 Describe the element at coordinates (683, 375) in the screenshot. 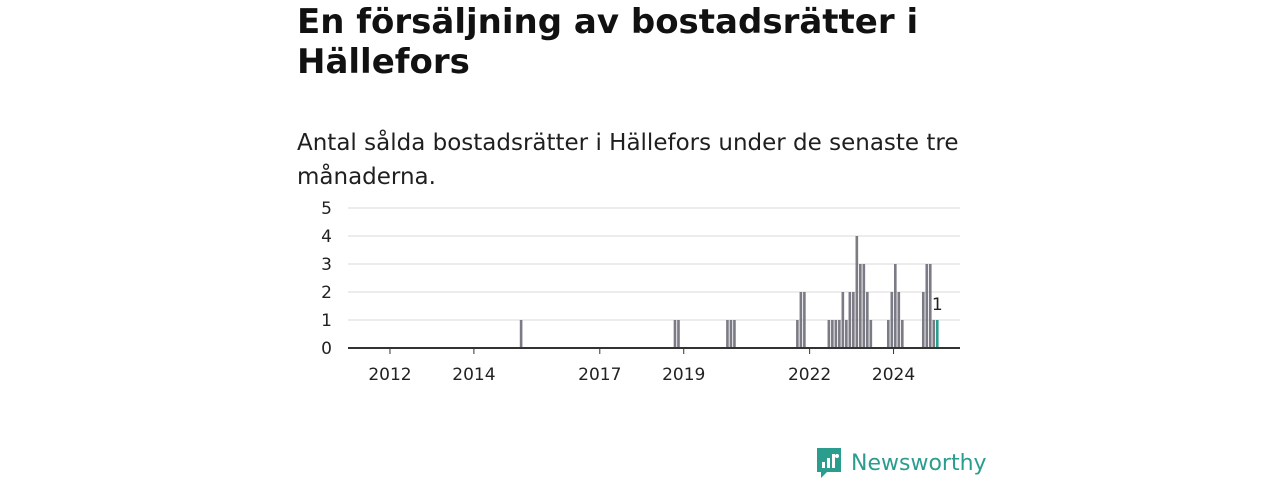

I see `x-tick-label: 2019` at that location.